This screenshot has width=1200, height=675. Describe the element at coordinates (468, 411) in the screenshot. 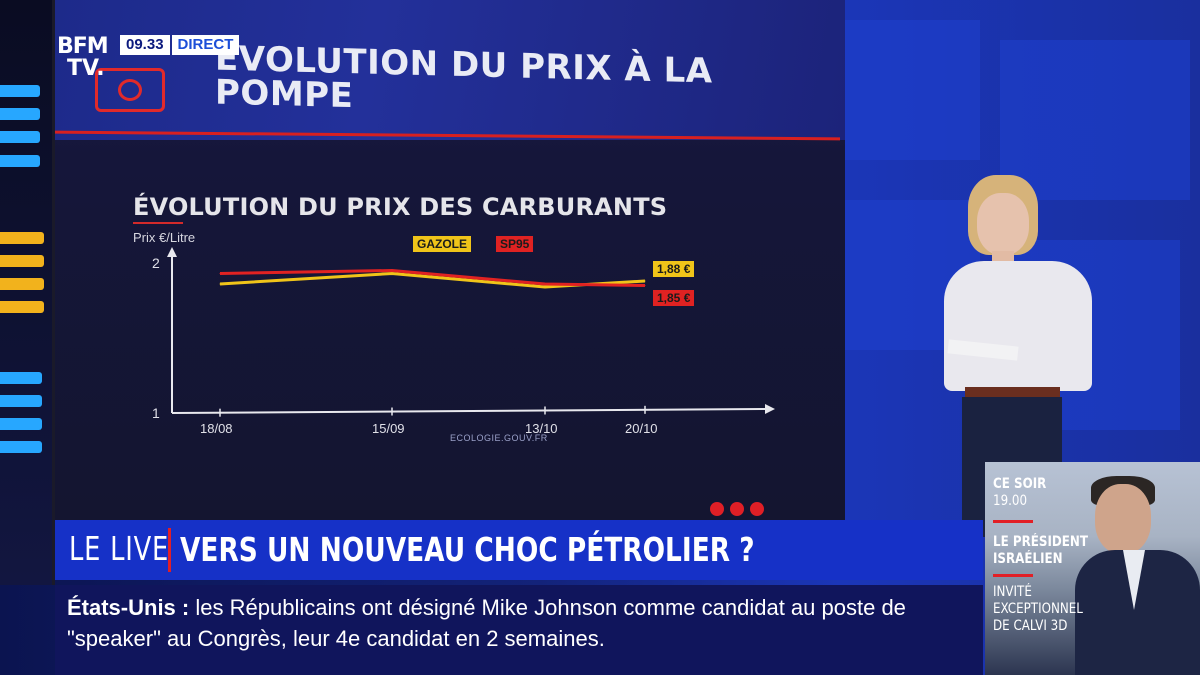

I see `x-axis` at that location.